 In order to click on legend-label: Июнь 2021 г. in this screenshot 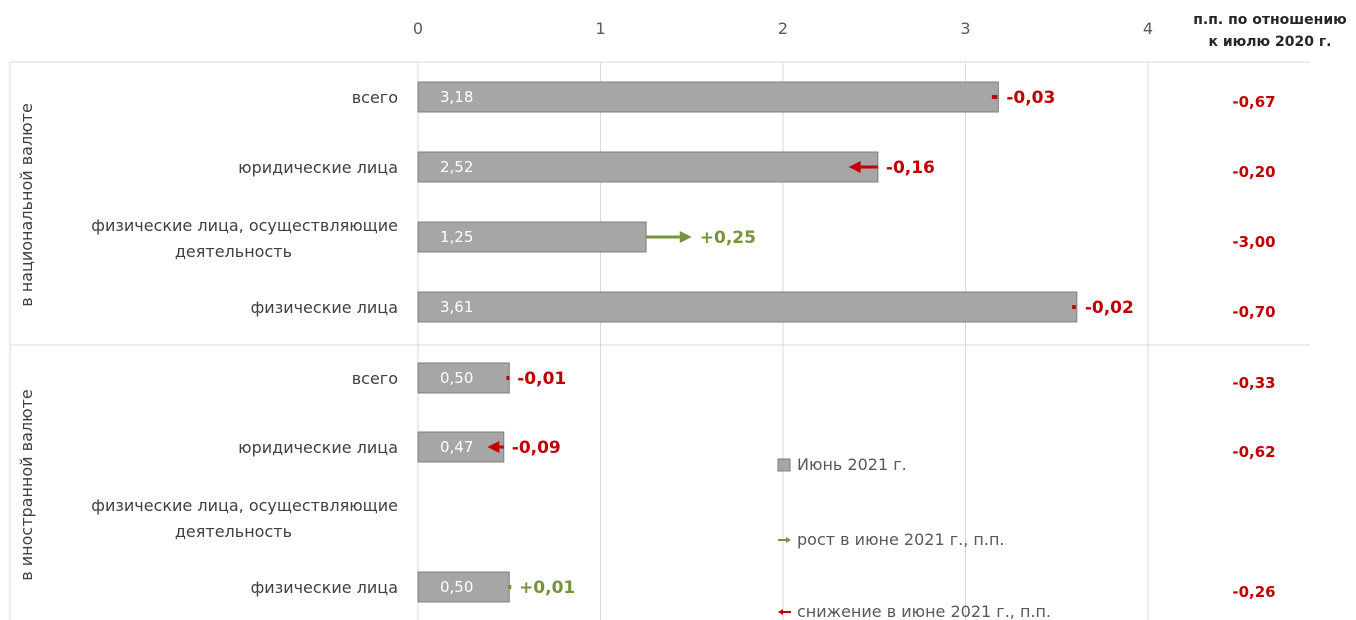, I will do `click(852, 464)`.